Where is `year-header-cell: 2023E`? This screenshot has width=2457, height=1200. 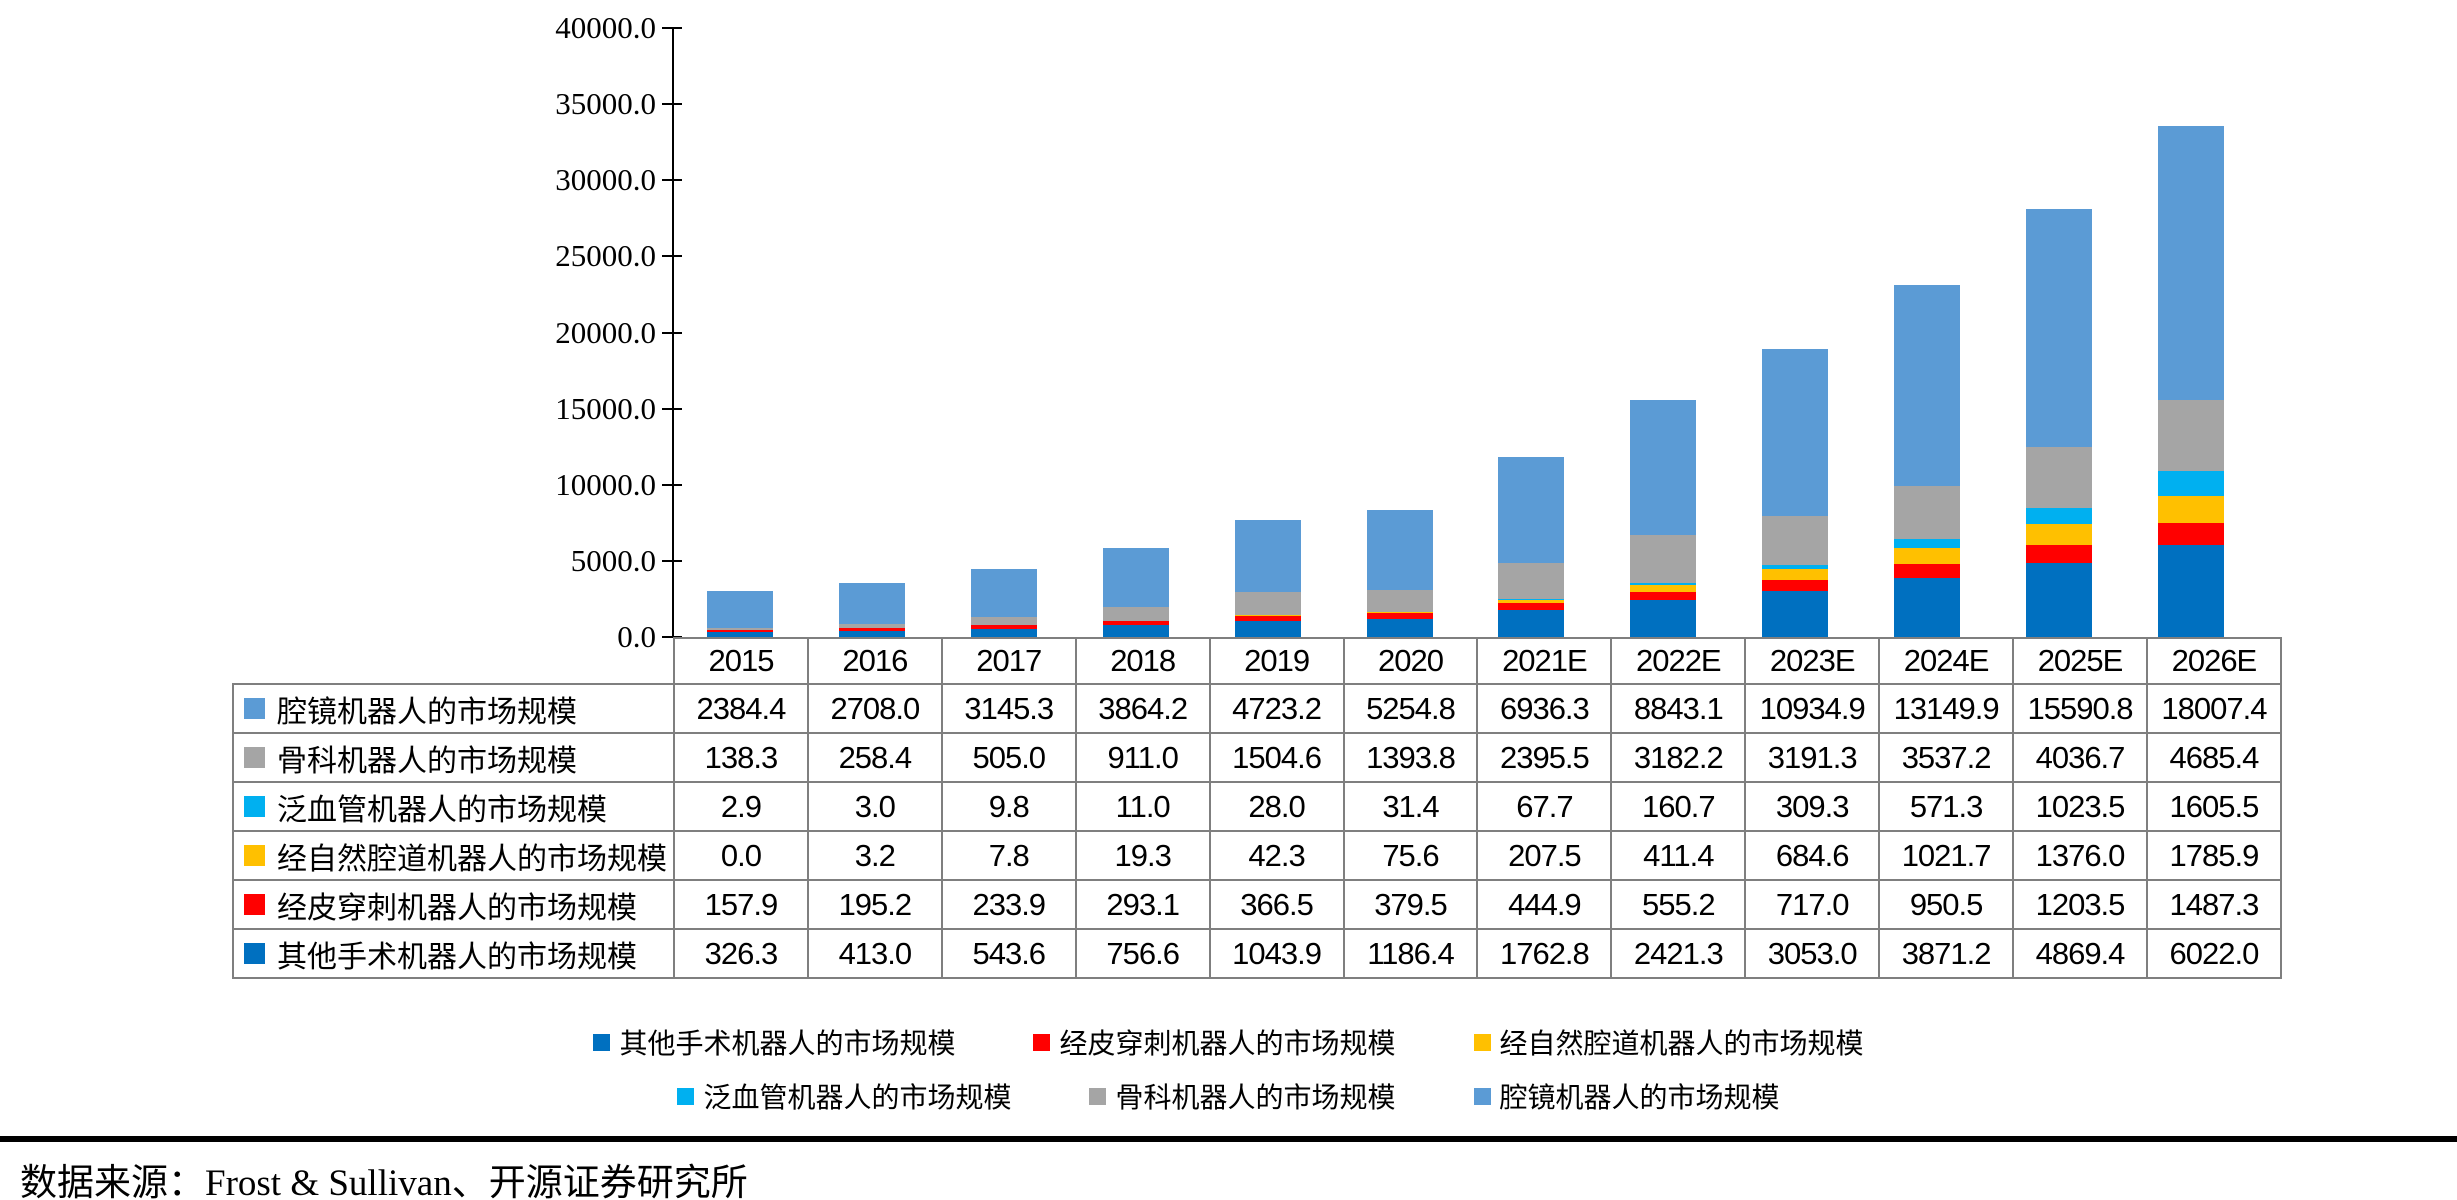
year-header-cell: 2023E is located at coordinates (1812, 661).